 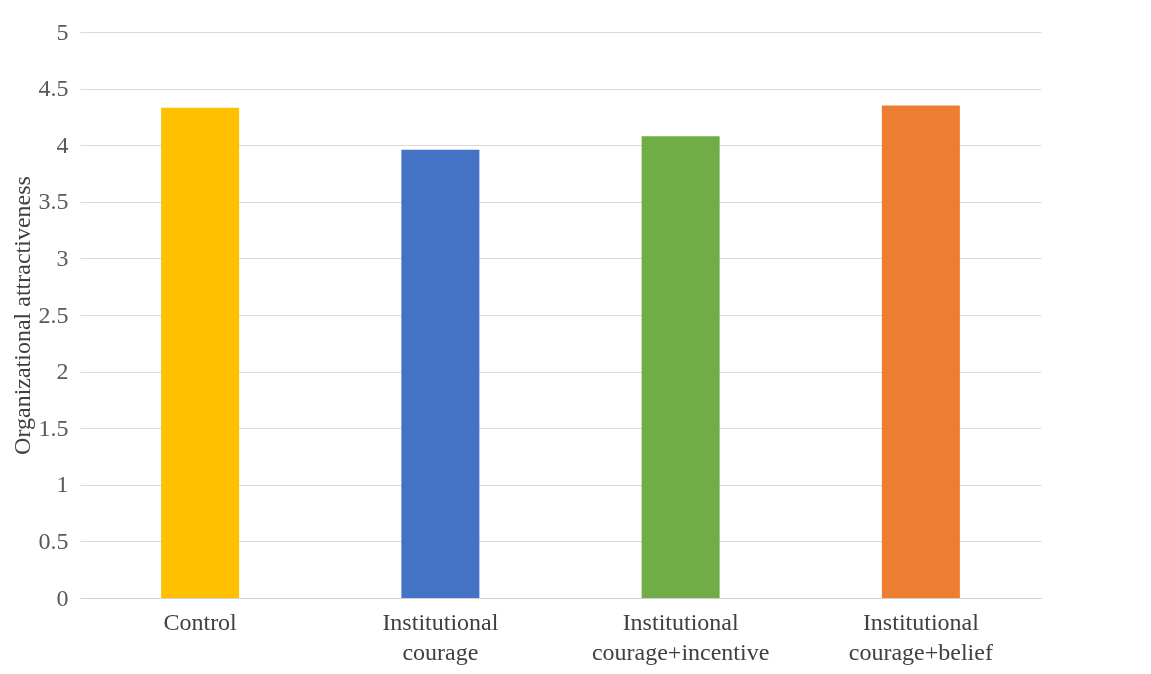 I want to click on y-tick-label: 1, so click(x=62, y=484).